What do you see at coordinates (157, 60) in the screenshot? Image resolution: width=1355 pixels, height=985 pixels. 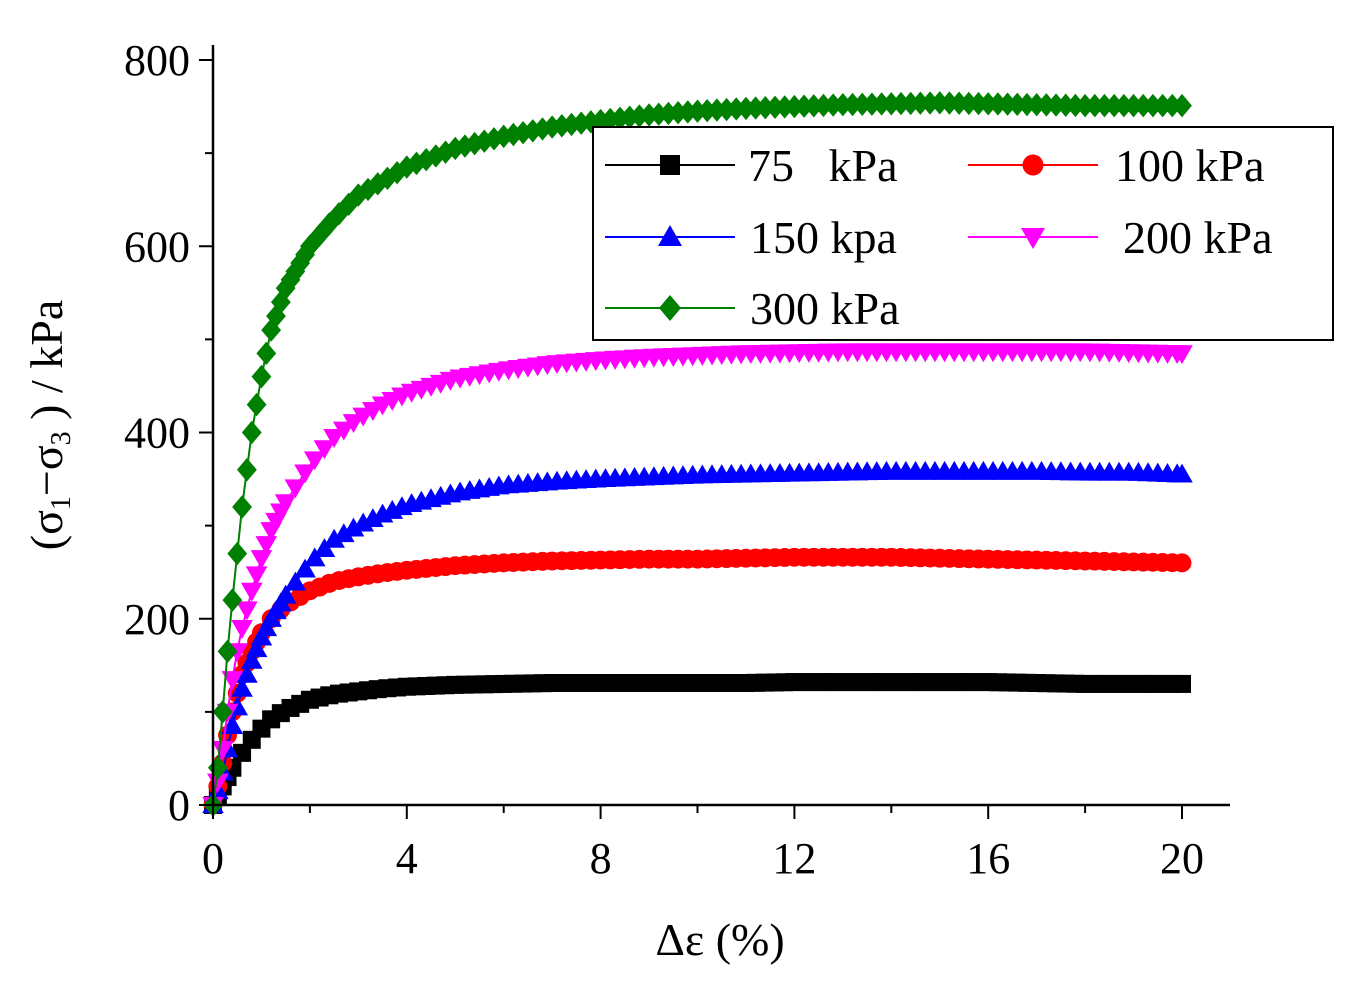 I see `y-tick-label: 800` at bounding box center [157, 60].